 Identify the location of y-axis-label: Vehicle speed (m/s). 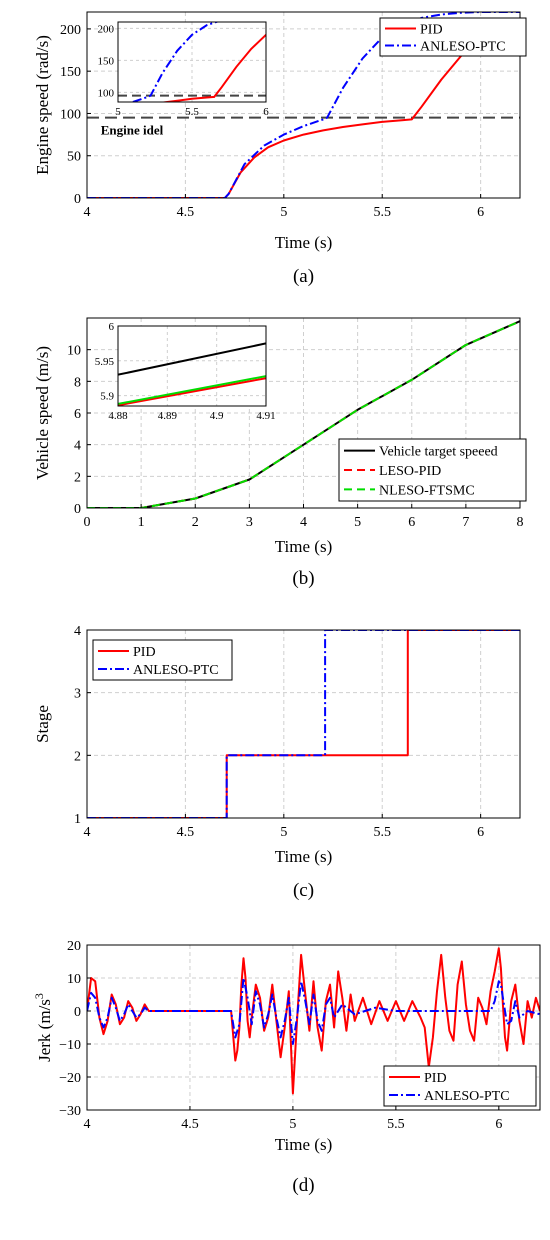
(42, 413).